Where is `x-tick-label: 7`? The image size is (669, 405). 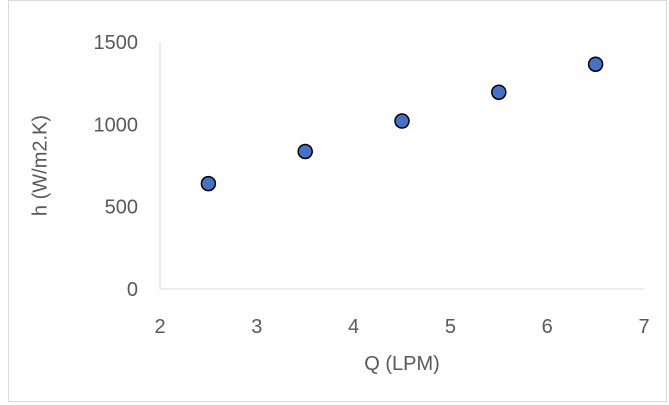
x-tick-label: 7 is located at coordinates (643, 327).